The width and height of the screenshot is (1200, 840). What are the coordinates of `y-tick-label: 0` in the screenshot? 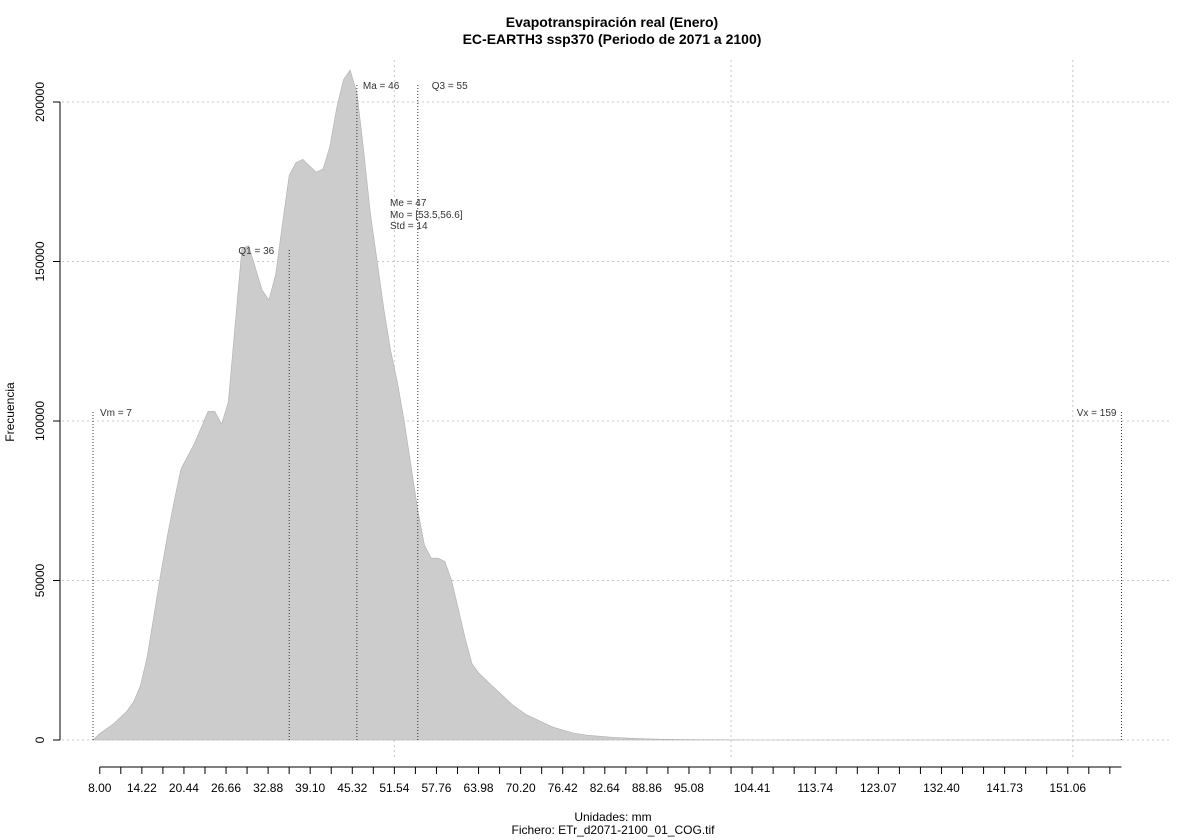 It's located at (40, 739).